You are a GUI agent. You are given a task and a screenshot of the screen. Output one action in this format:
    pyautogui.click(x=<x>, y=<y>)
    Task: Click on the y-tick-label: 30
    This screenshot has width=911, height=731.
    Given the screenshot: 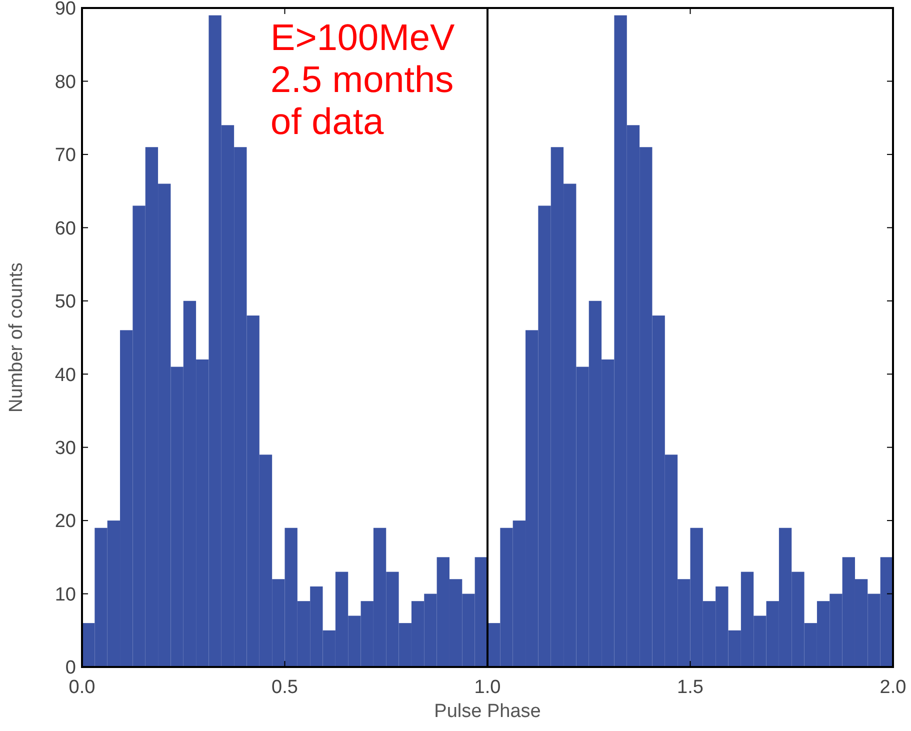 What is the action you would take?
    pyautogui.click(x=65, y=448)
    